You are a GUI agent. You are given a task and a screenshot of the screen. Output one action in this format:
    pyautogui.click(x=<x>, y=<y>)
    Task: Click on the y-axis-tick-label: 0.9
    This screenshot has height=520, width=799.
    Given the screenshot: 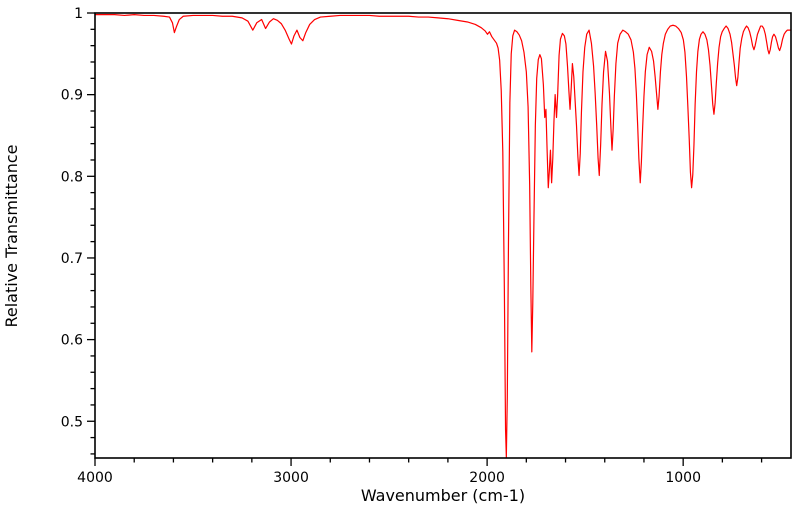 What is the action you would take?
    pyautogui.click(x=72, y=96)
    